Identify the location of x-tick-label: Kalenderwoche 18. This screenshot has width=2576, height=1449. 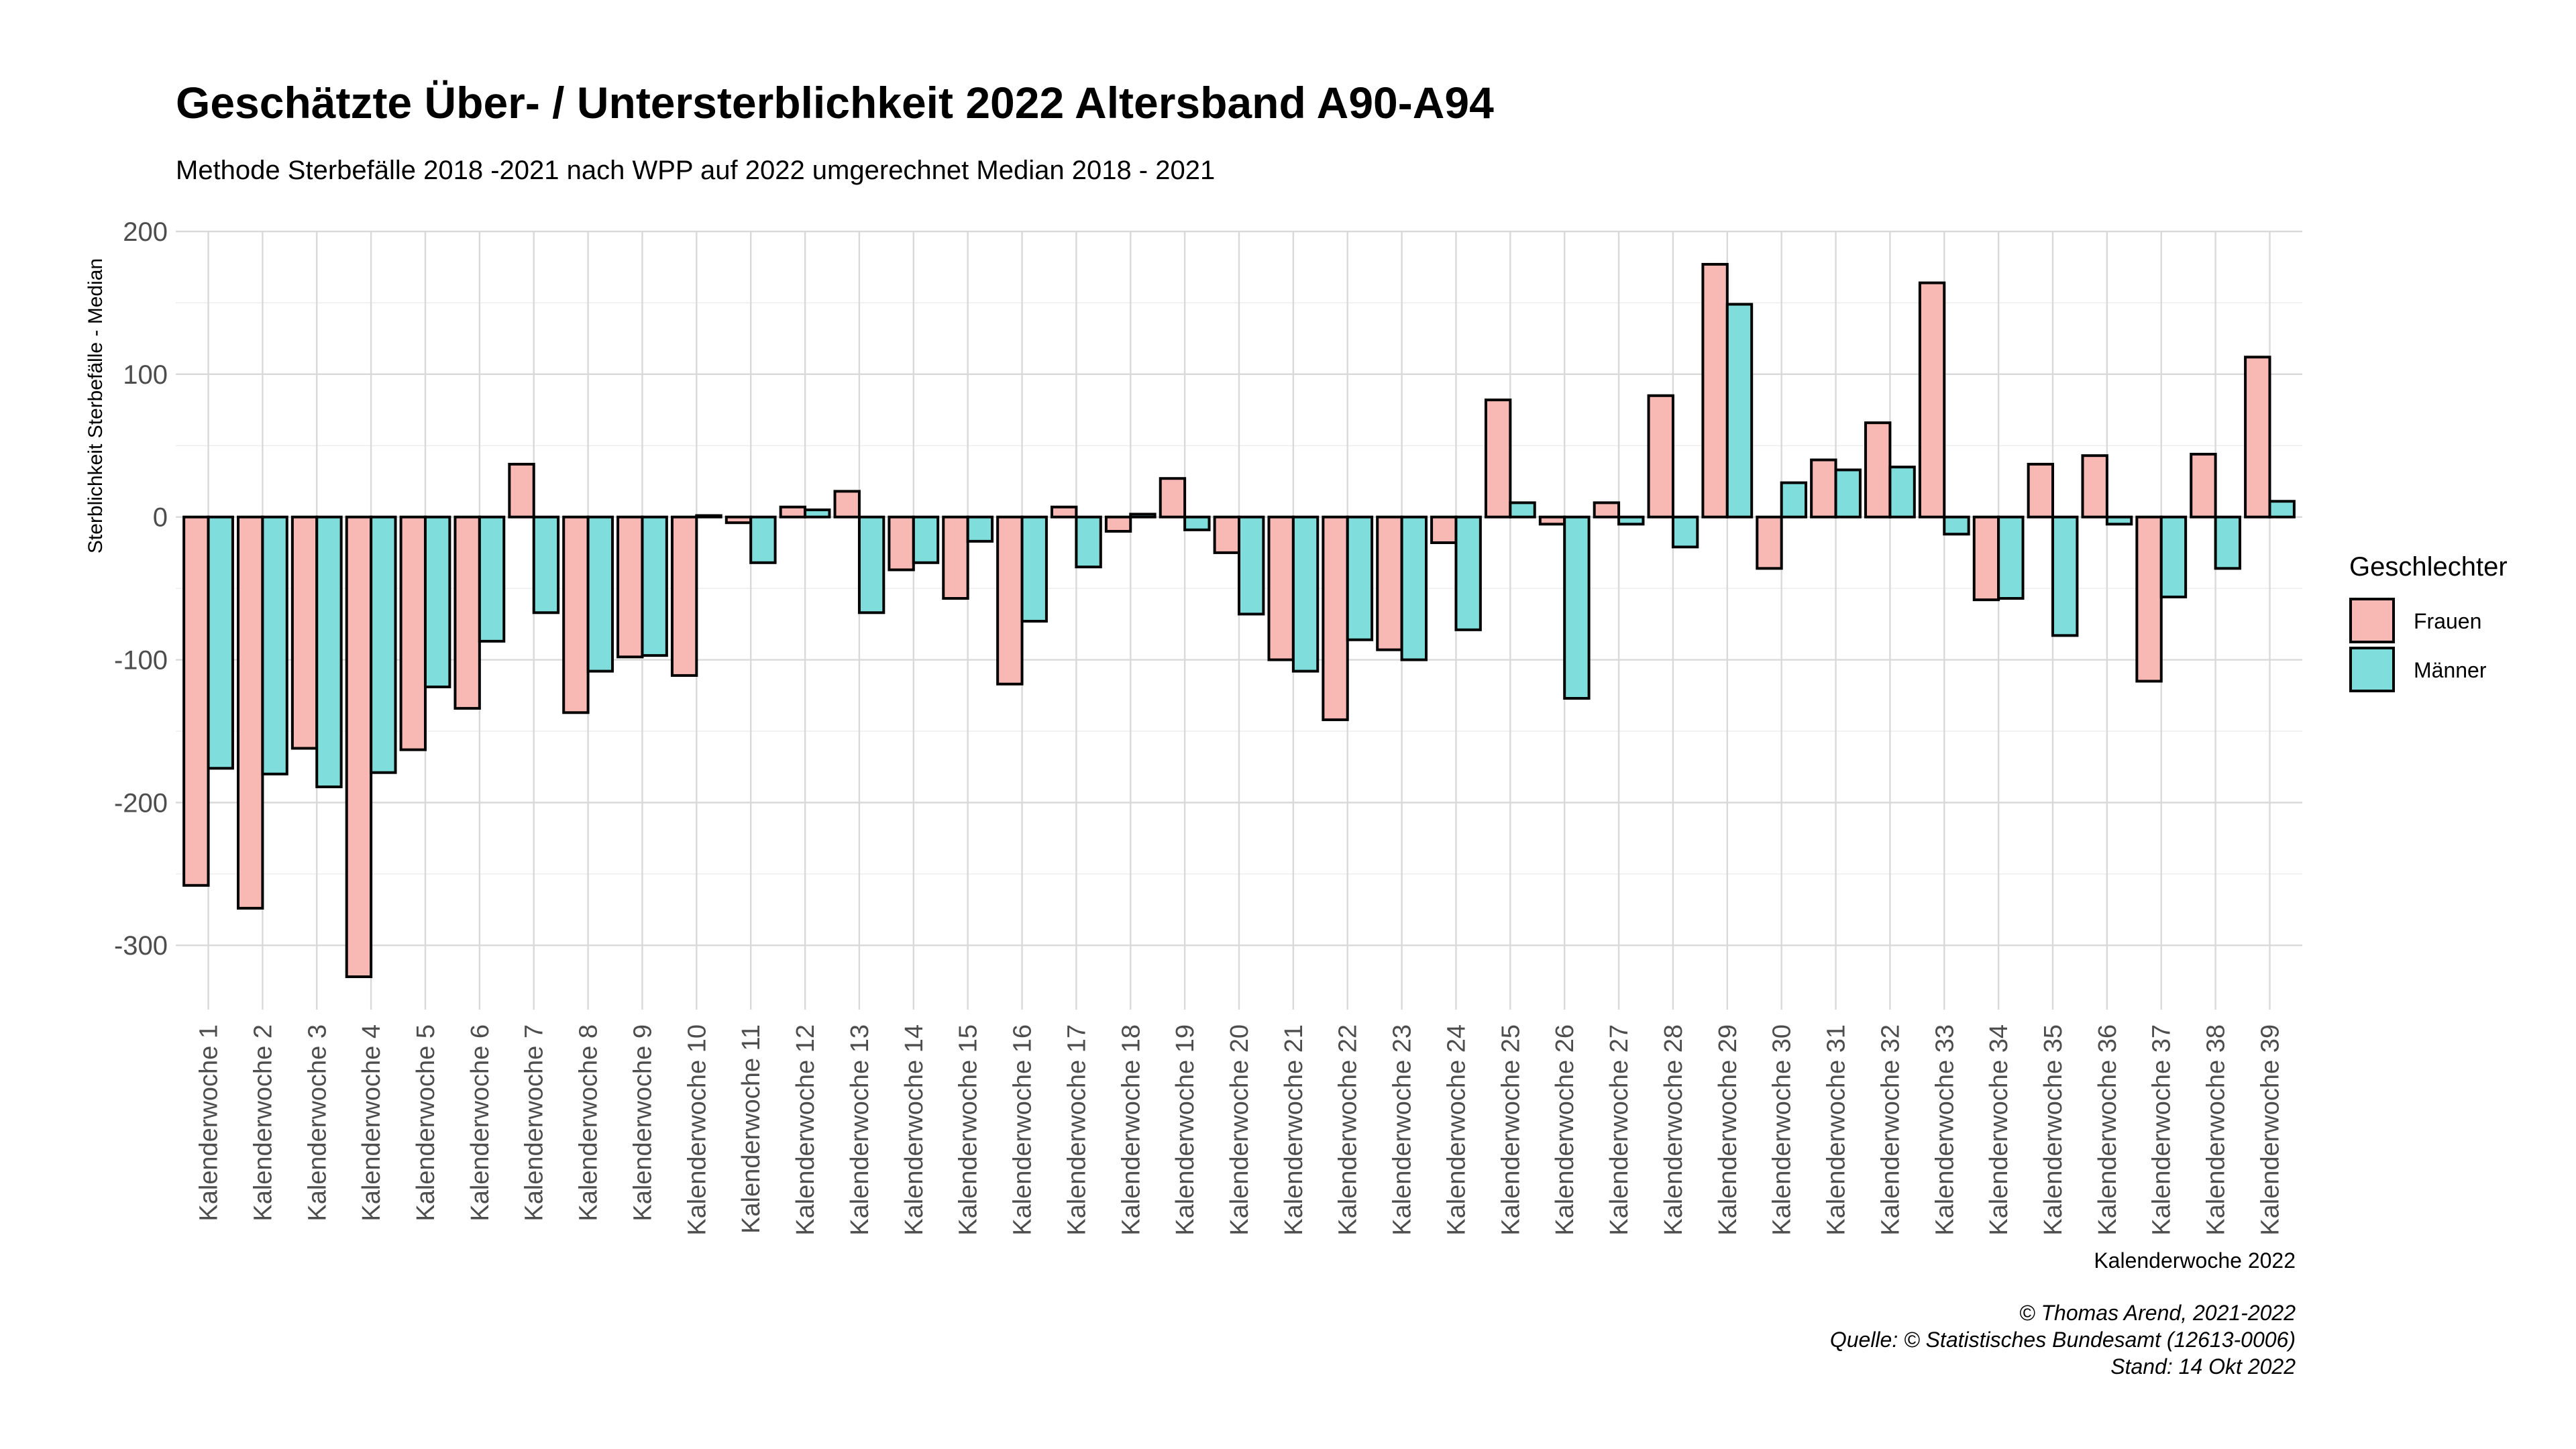
(1131, 1130).